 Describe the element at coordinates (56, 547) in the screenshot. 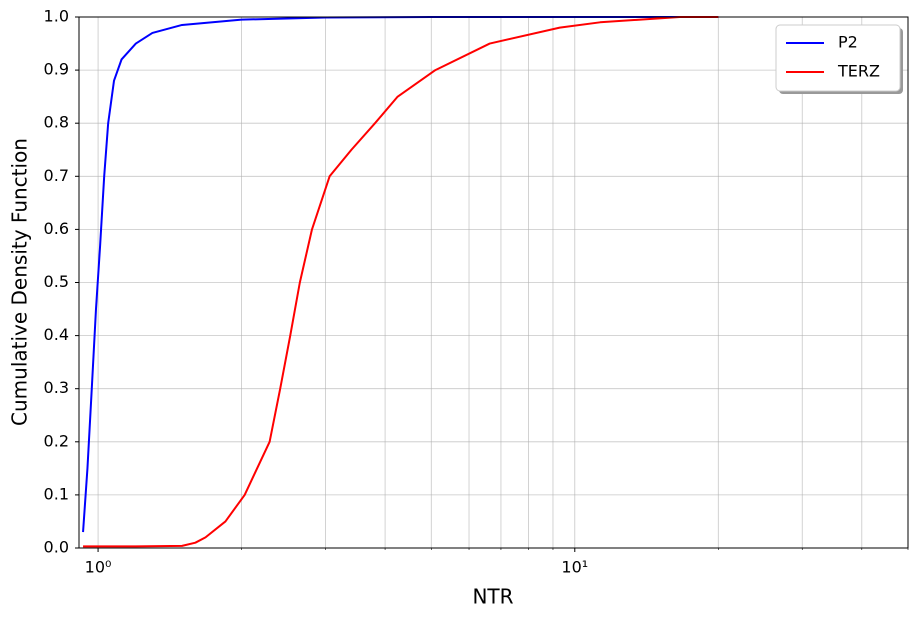

I see `y-tick-label: 0.0` at that location.